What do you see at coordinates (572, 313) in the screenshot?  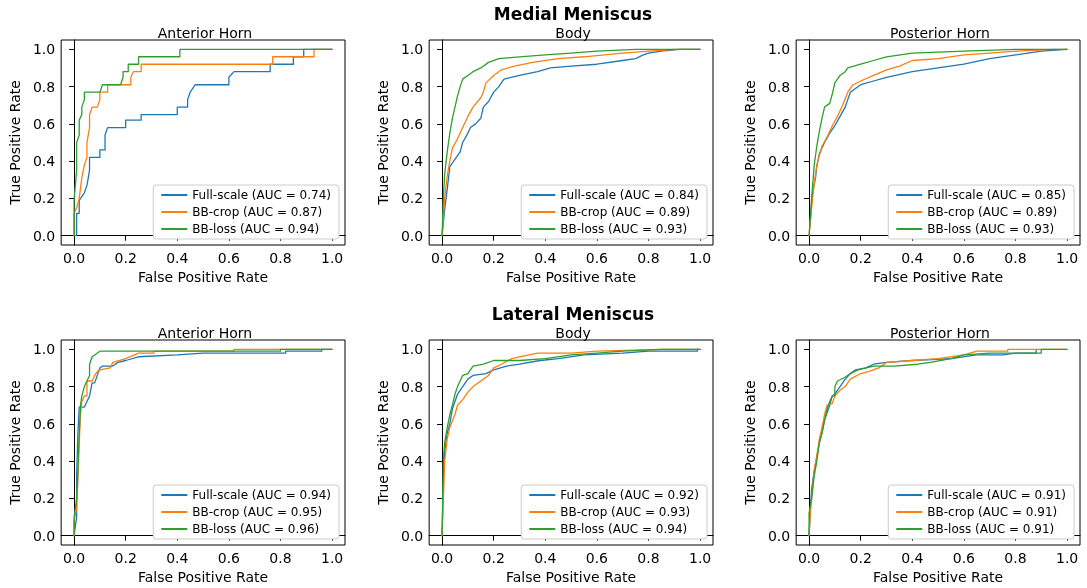 I see `chart-title: Lateral Meniscus` at bounding box center [572, 313].